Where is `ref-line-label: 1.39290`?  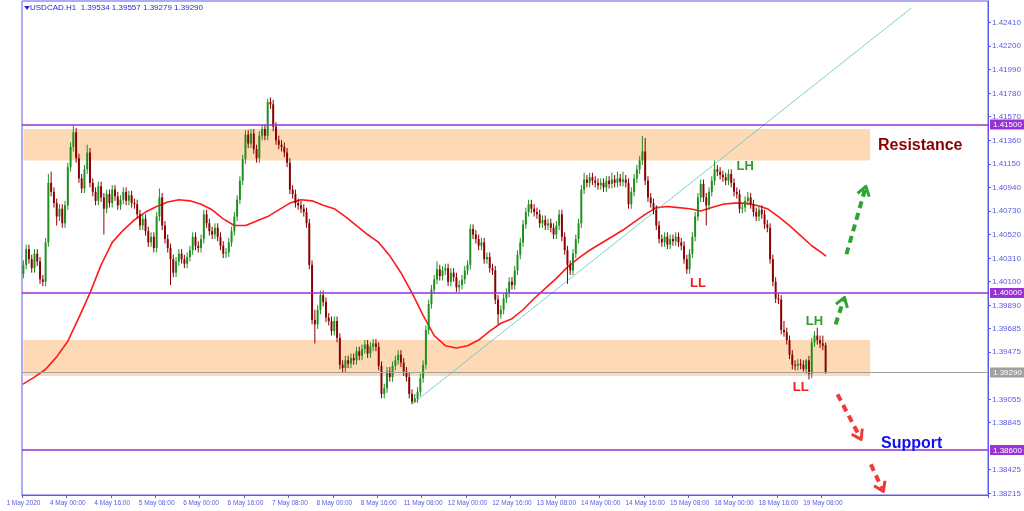 ref-line-label: 1.39290 is located at coordinates (1008, 373).